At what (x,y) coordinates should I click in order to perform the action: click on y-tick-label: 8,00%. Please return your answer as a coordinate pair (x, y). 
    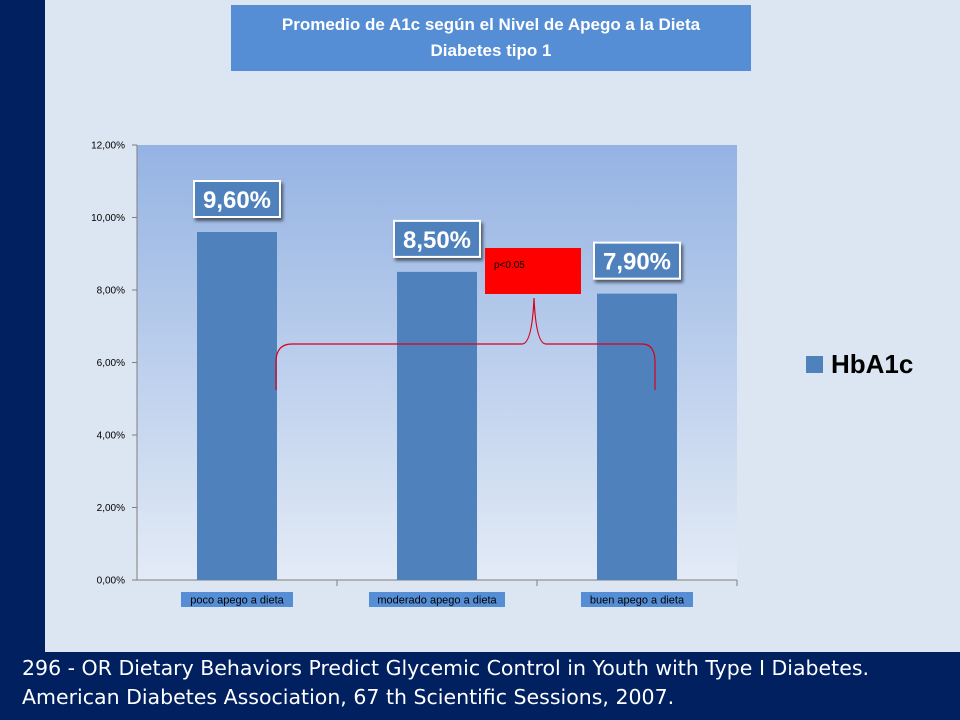
    Looking at the image, I should click on (111, 291).